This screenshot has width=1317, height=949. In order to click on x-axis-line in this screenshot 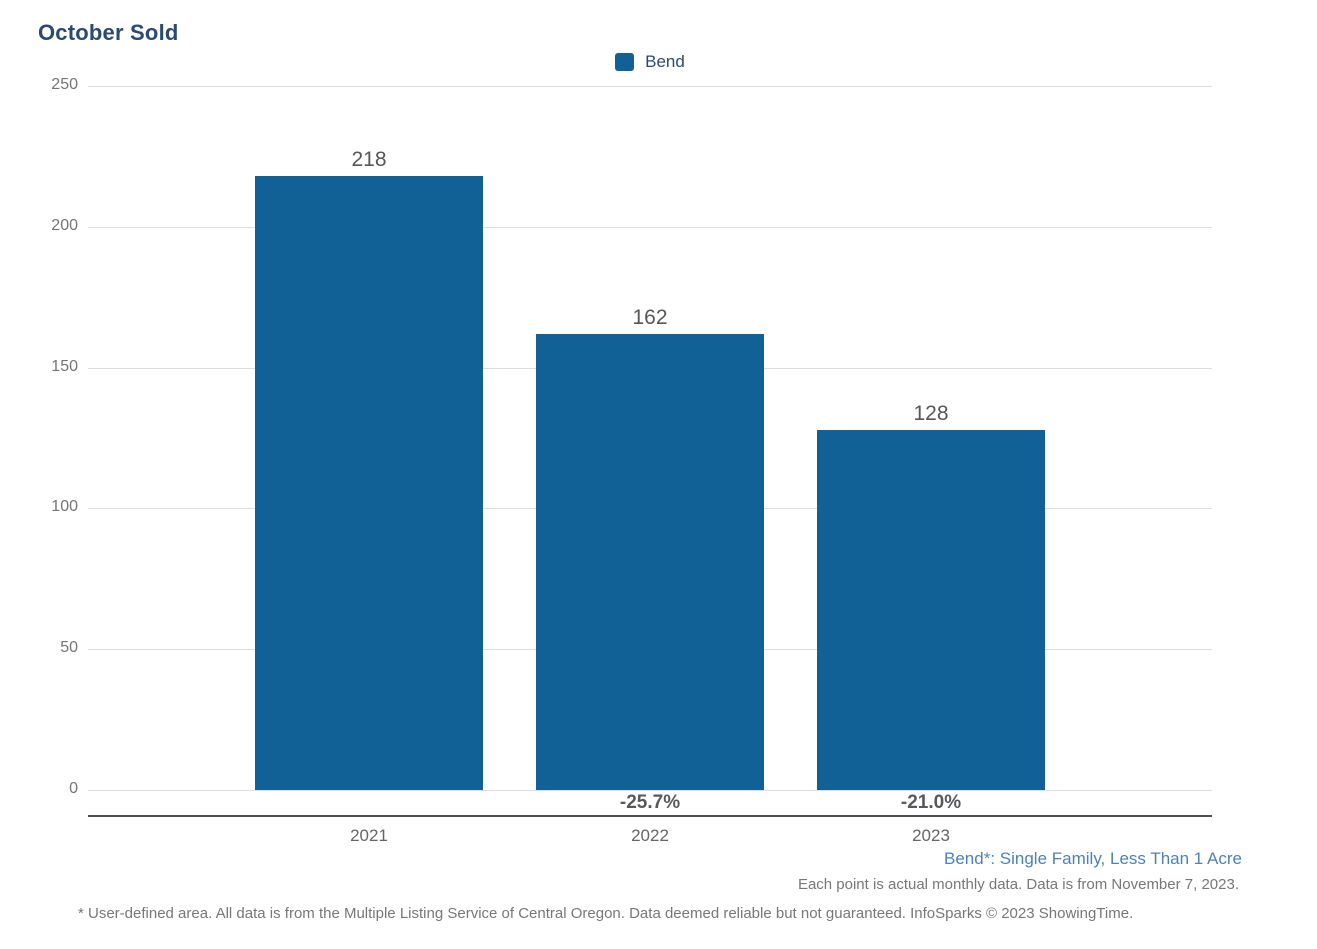, I will do `click(650, 816)`.